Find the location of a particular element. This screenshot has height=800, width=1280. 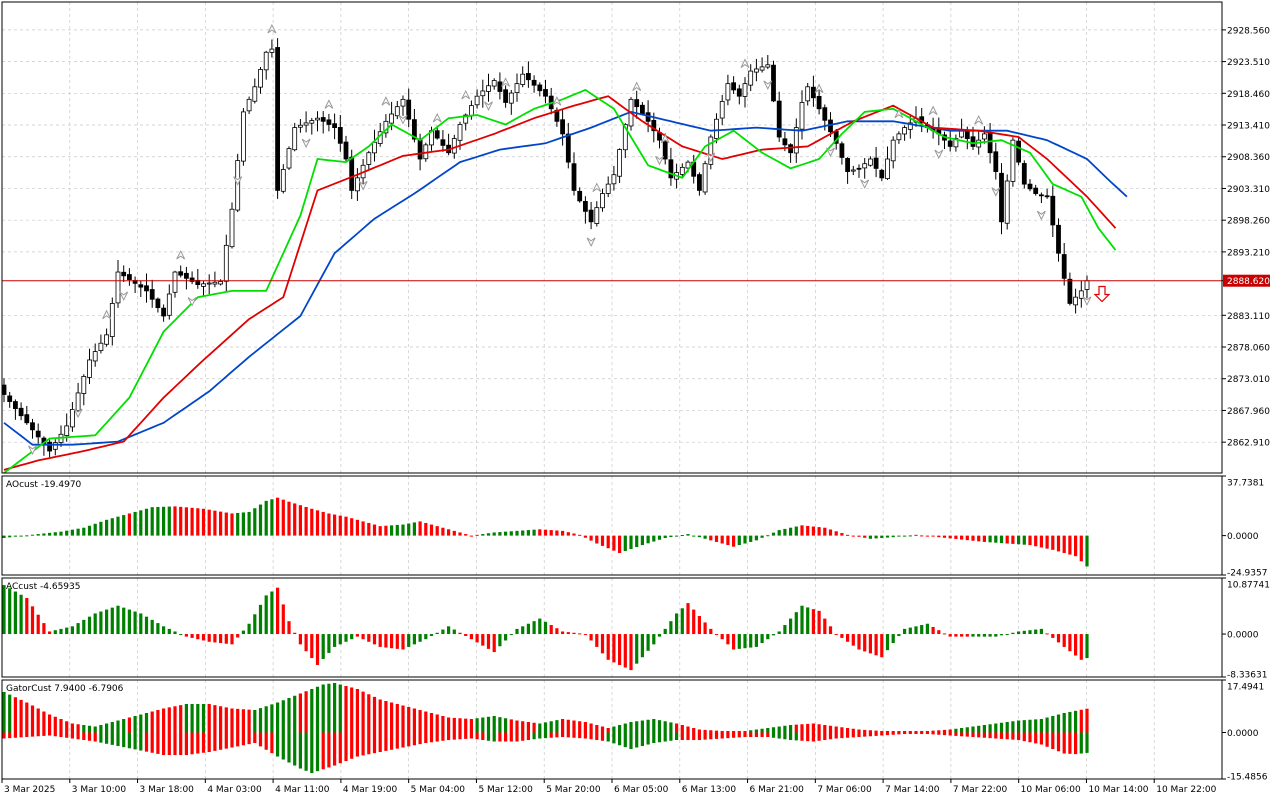

gator-tick-label: 17.4941 is located at coordinates (1245, 688).